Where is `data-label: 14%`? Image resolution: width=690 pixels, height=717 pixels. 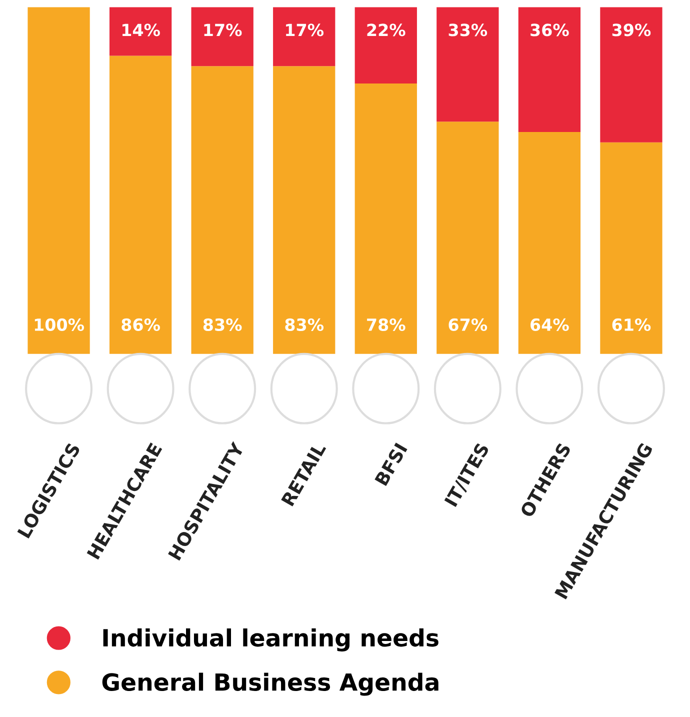 data-label: 14% is located at coordinates (141, 30).